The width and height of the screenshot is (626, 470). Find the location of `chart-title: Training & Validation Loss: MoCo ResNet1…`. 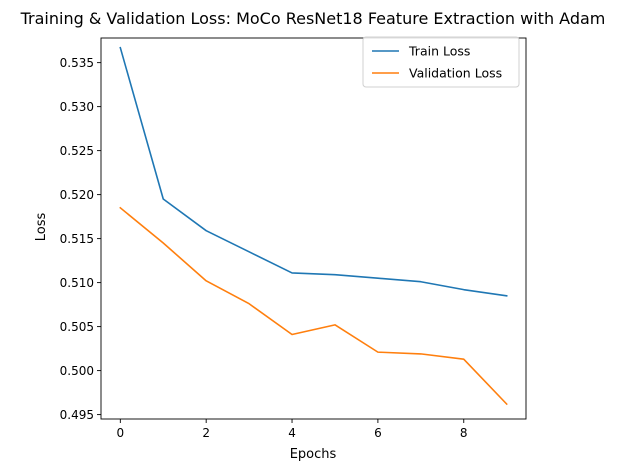

chart-title: Training & Validation Loss: MoCo ResNet1… is located at coordinates (313, 18).